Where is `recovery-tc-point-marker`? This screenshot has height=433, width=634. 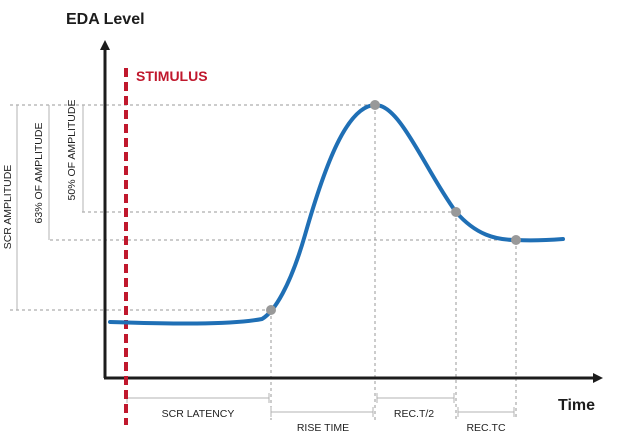
recovery-tc-point-marker is located at coordinates (516, 240).